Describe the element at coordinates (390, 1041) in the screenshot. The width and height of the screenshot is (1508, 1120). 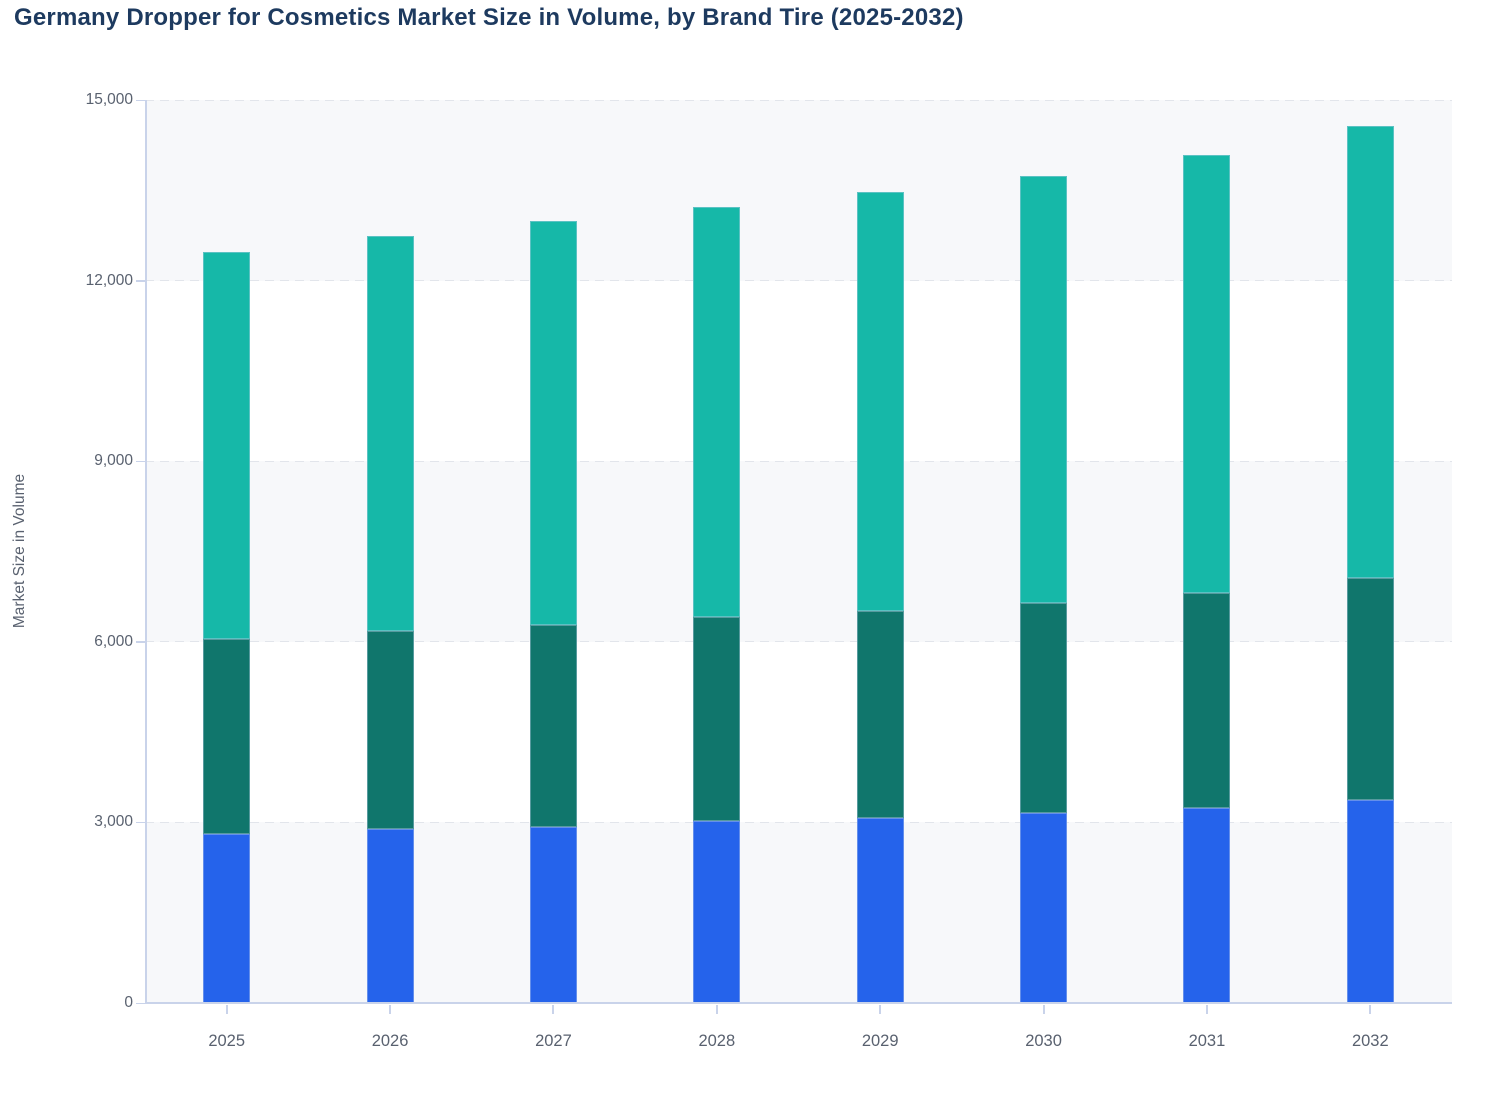
I see `x-axis-label: 2026` at that location.